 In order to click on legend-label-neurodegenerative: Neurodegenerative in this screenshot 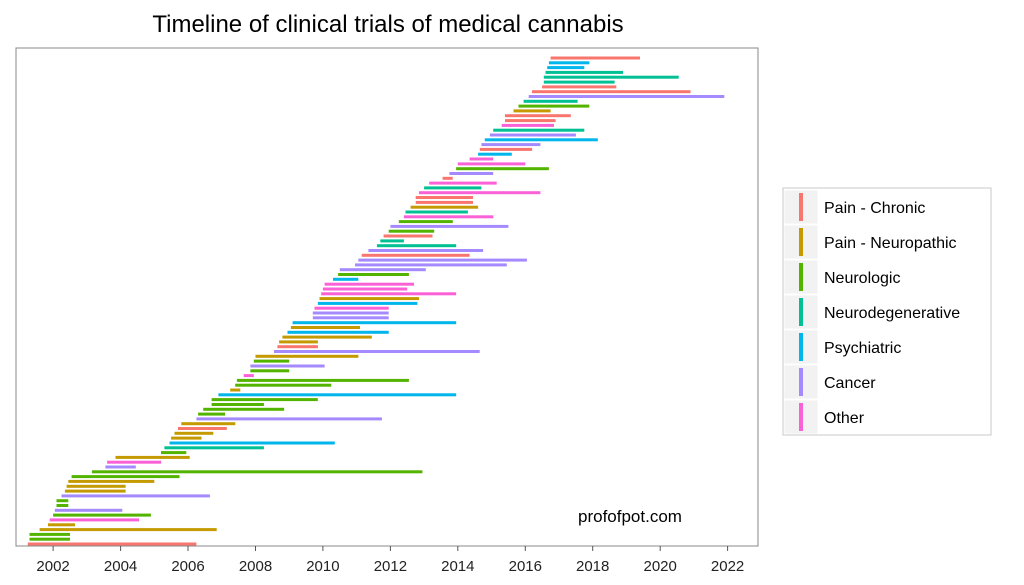, I will do `click(892, 313)`.